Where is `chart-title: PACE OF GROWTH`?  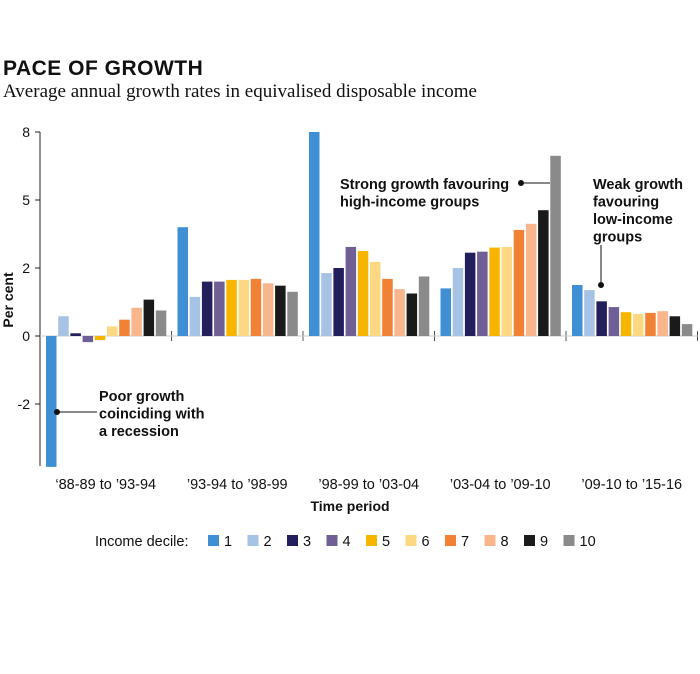
chart-title: PACE OF GROWTH is located at coordinates (103, 68).